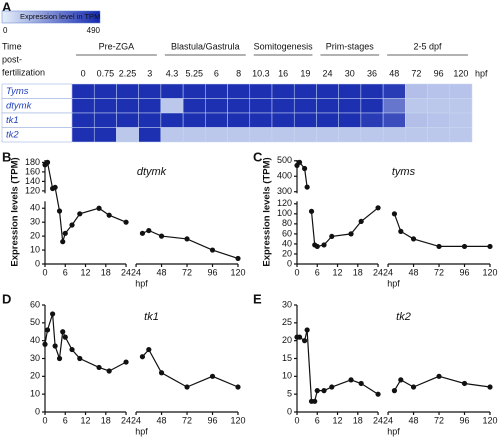 This screenshot has width=500, height=443. Describe the element at coordinates (284, 191) in the screenshot. I see `y-tick-label: 300` at that location.